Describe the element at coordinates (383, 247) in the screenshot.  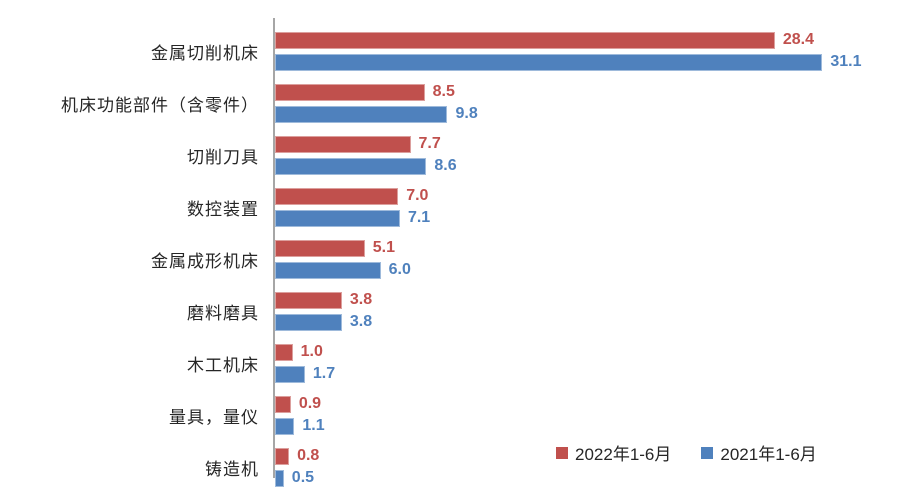
I see `value-label: 5.1` at that location.